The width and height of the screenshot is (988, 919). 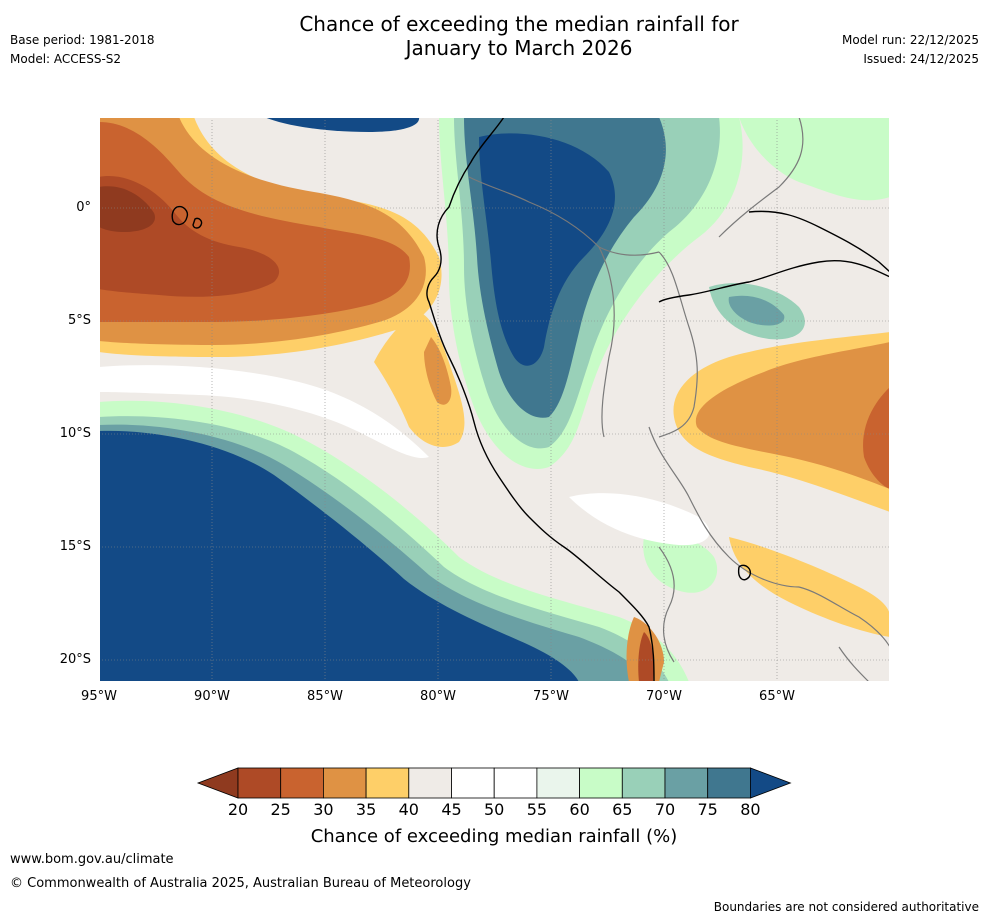 What do you see at coordinates (910, 40) in the screenshot?
I see `model-run-text: Model run: 22/12/2025` at bounding box center [910, 40].